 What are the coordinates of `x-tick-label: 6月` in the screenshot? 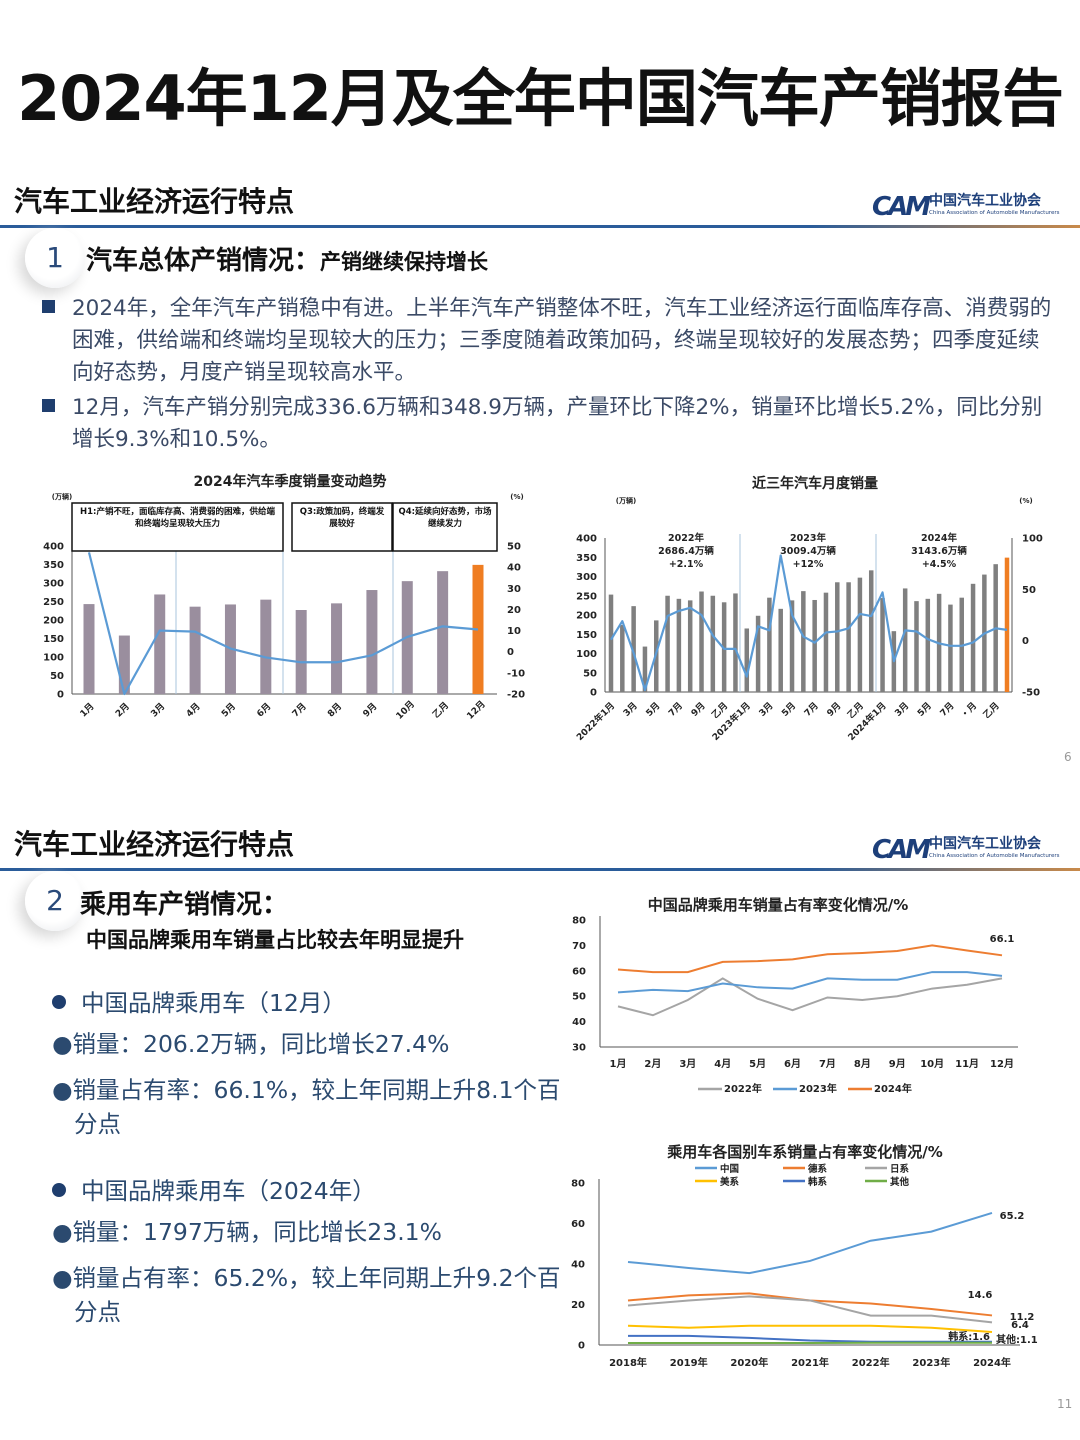 It's located at (792, 1064).